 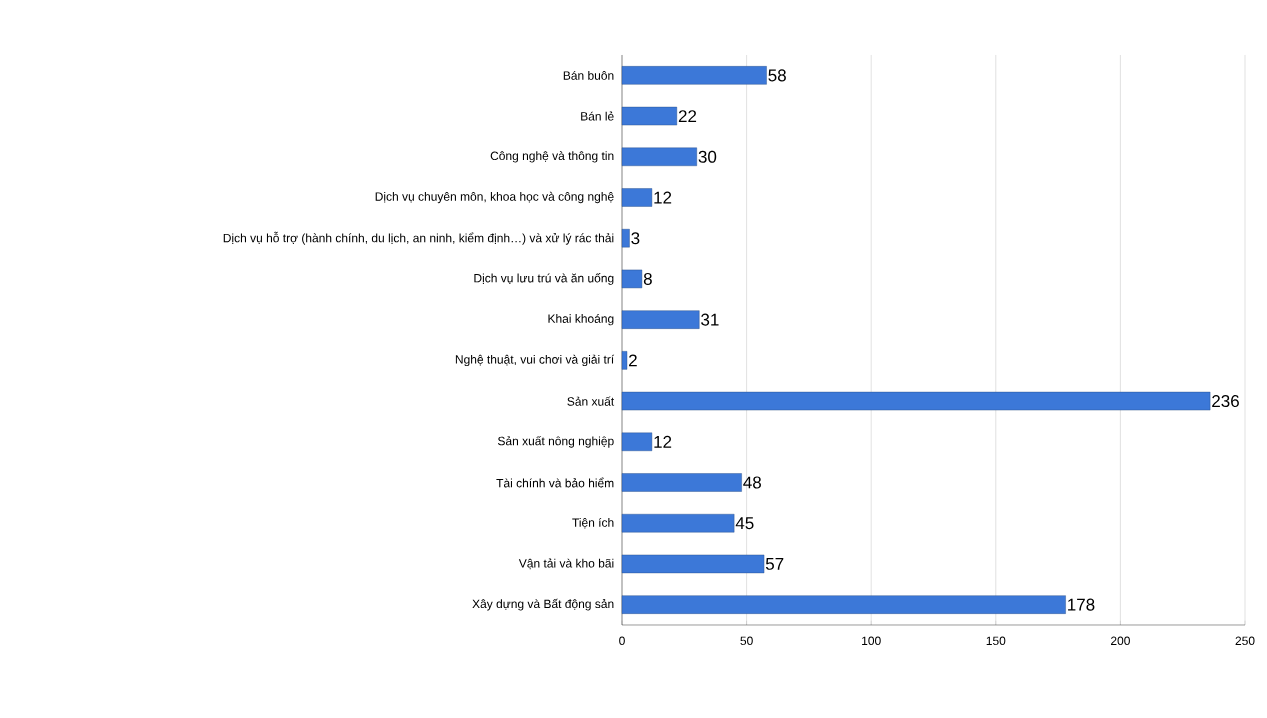 What do you see at coordinates (1081, 604) in the screenshot?
I see `data-label: 178` at bounding box center [1081, 604].